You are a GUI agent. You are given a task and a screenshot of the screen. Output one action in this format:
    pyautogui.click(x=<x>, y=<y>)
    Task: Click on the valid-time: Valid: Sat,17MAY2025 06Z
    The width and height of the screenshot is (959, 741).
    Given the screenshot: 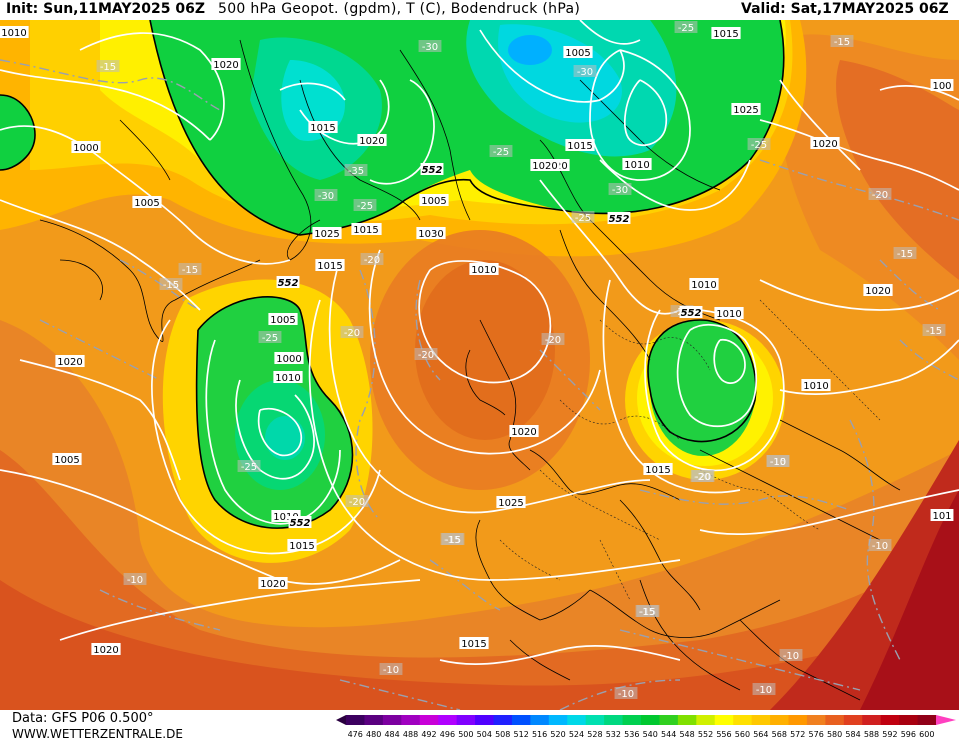 What is the action you would take?
    pyautogui.click(x=845, y=9)
    